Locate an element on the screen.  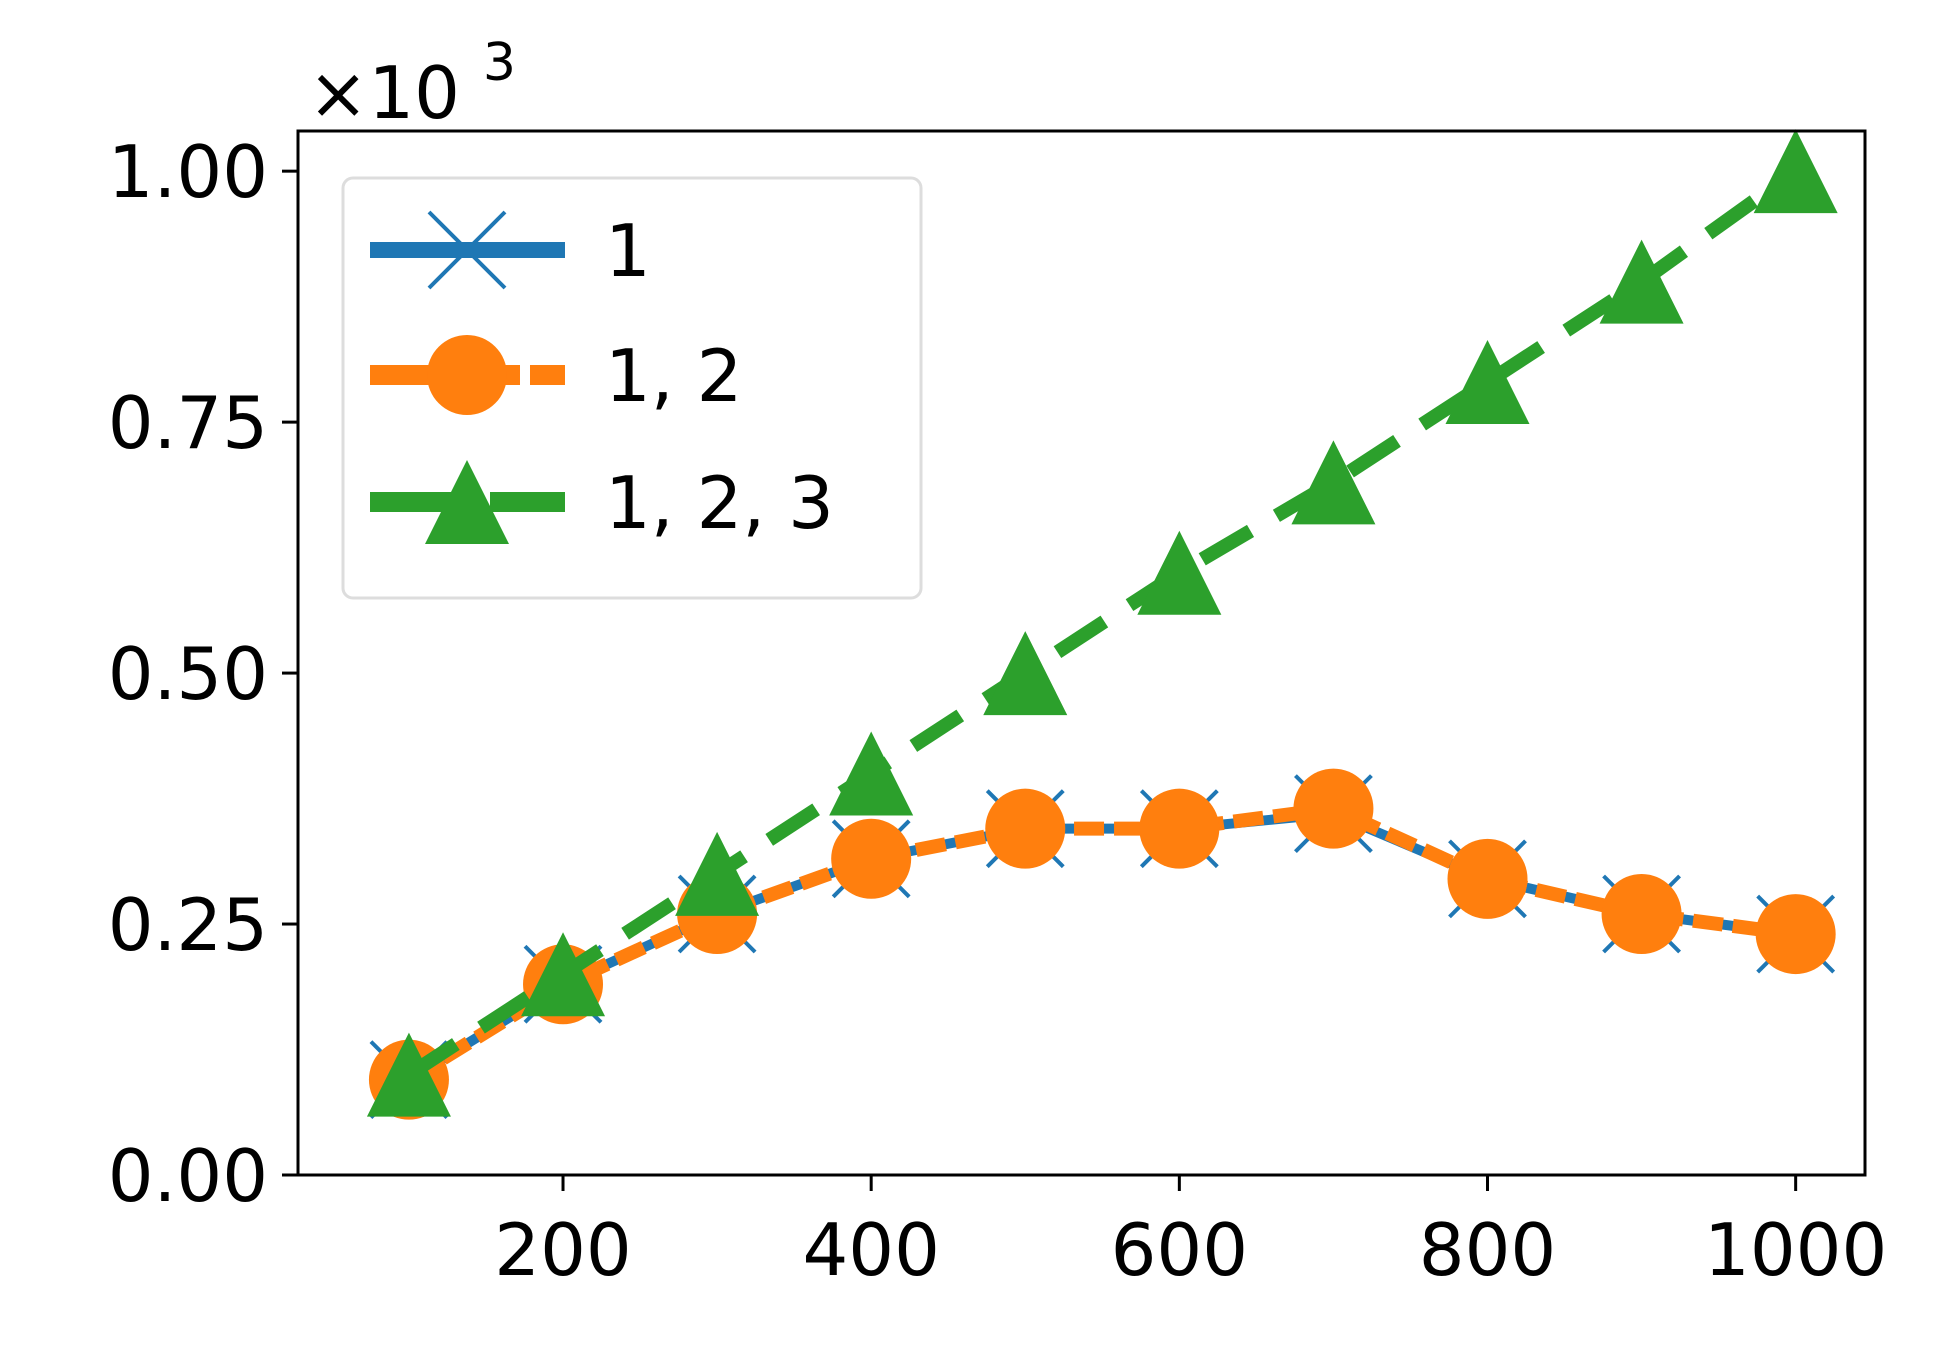
multiplier-exponent: 3 is located at coordinates (499, 63).